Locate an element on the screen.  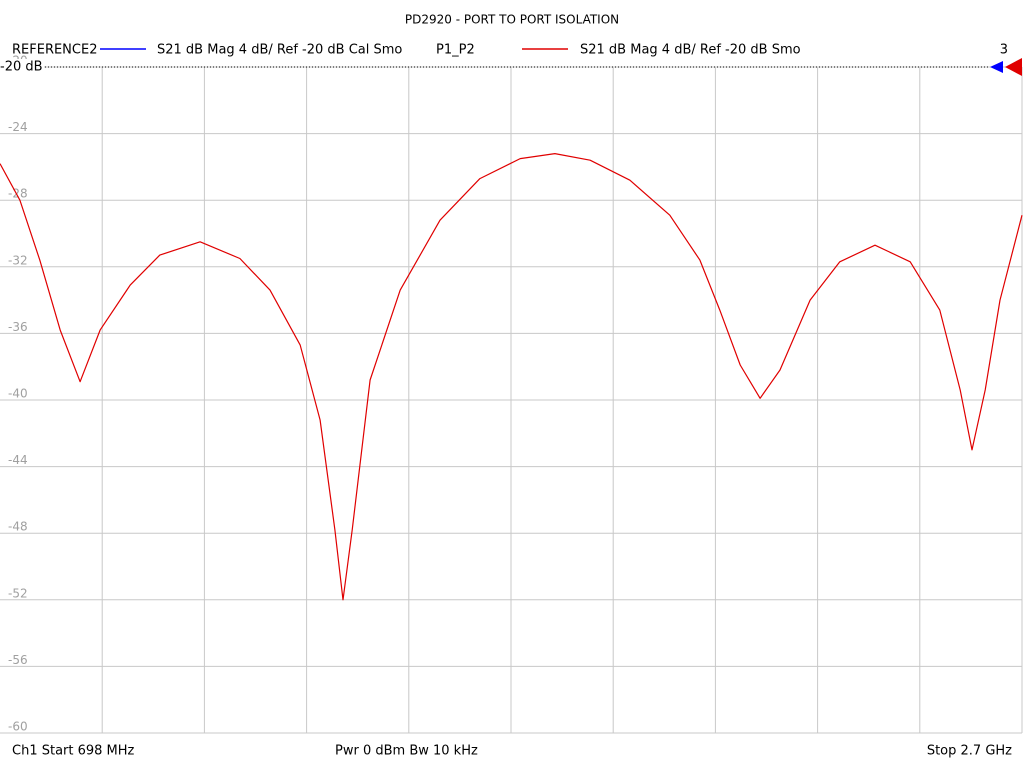
ref-label: -20 dB is located at coordinates (21, 67).